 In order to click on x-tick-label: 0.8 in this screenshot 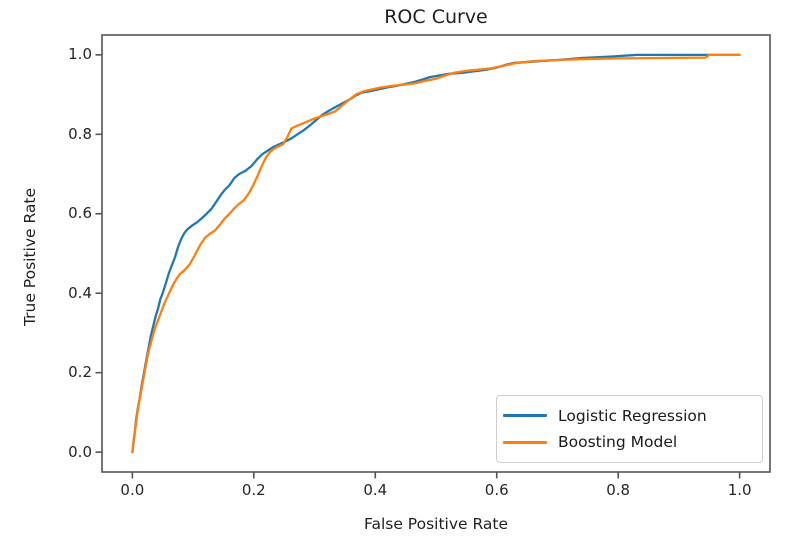, I will do `click(618, 490)`.